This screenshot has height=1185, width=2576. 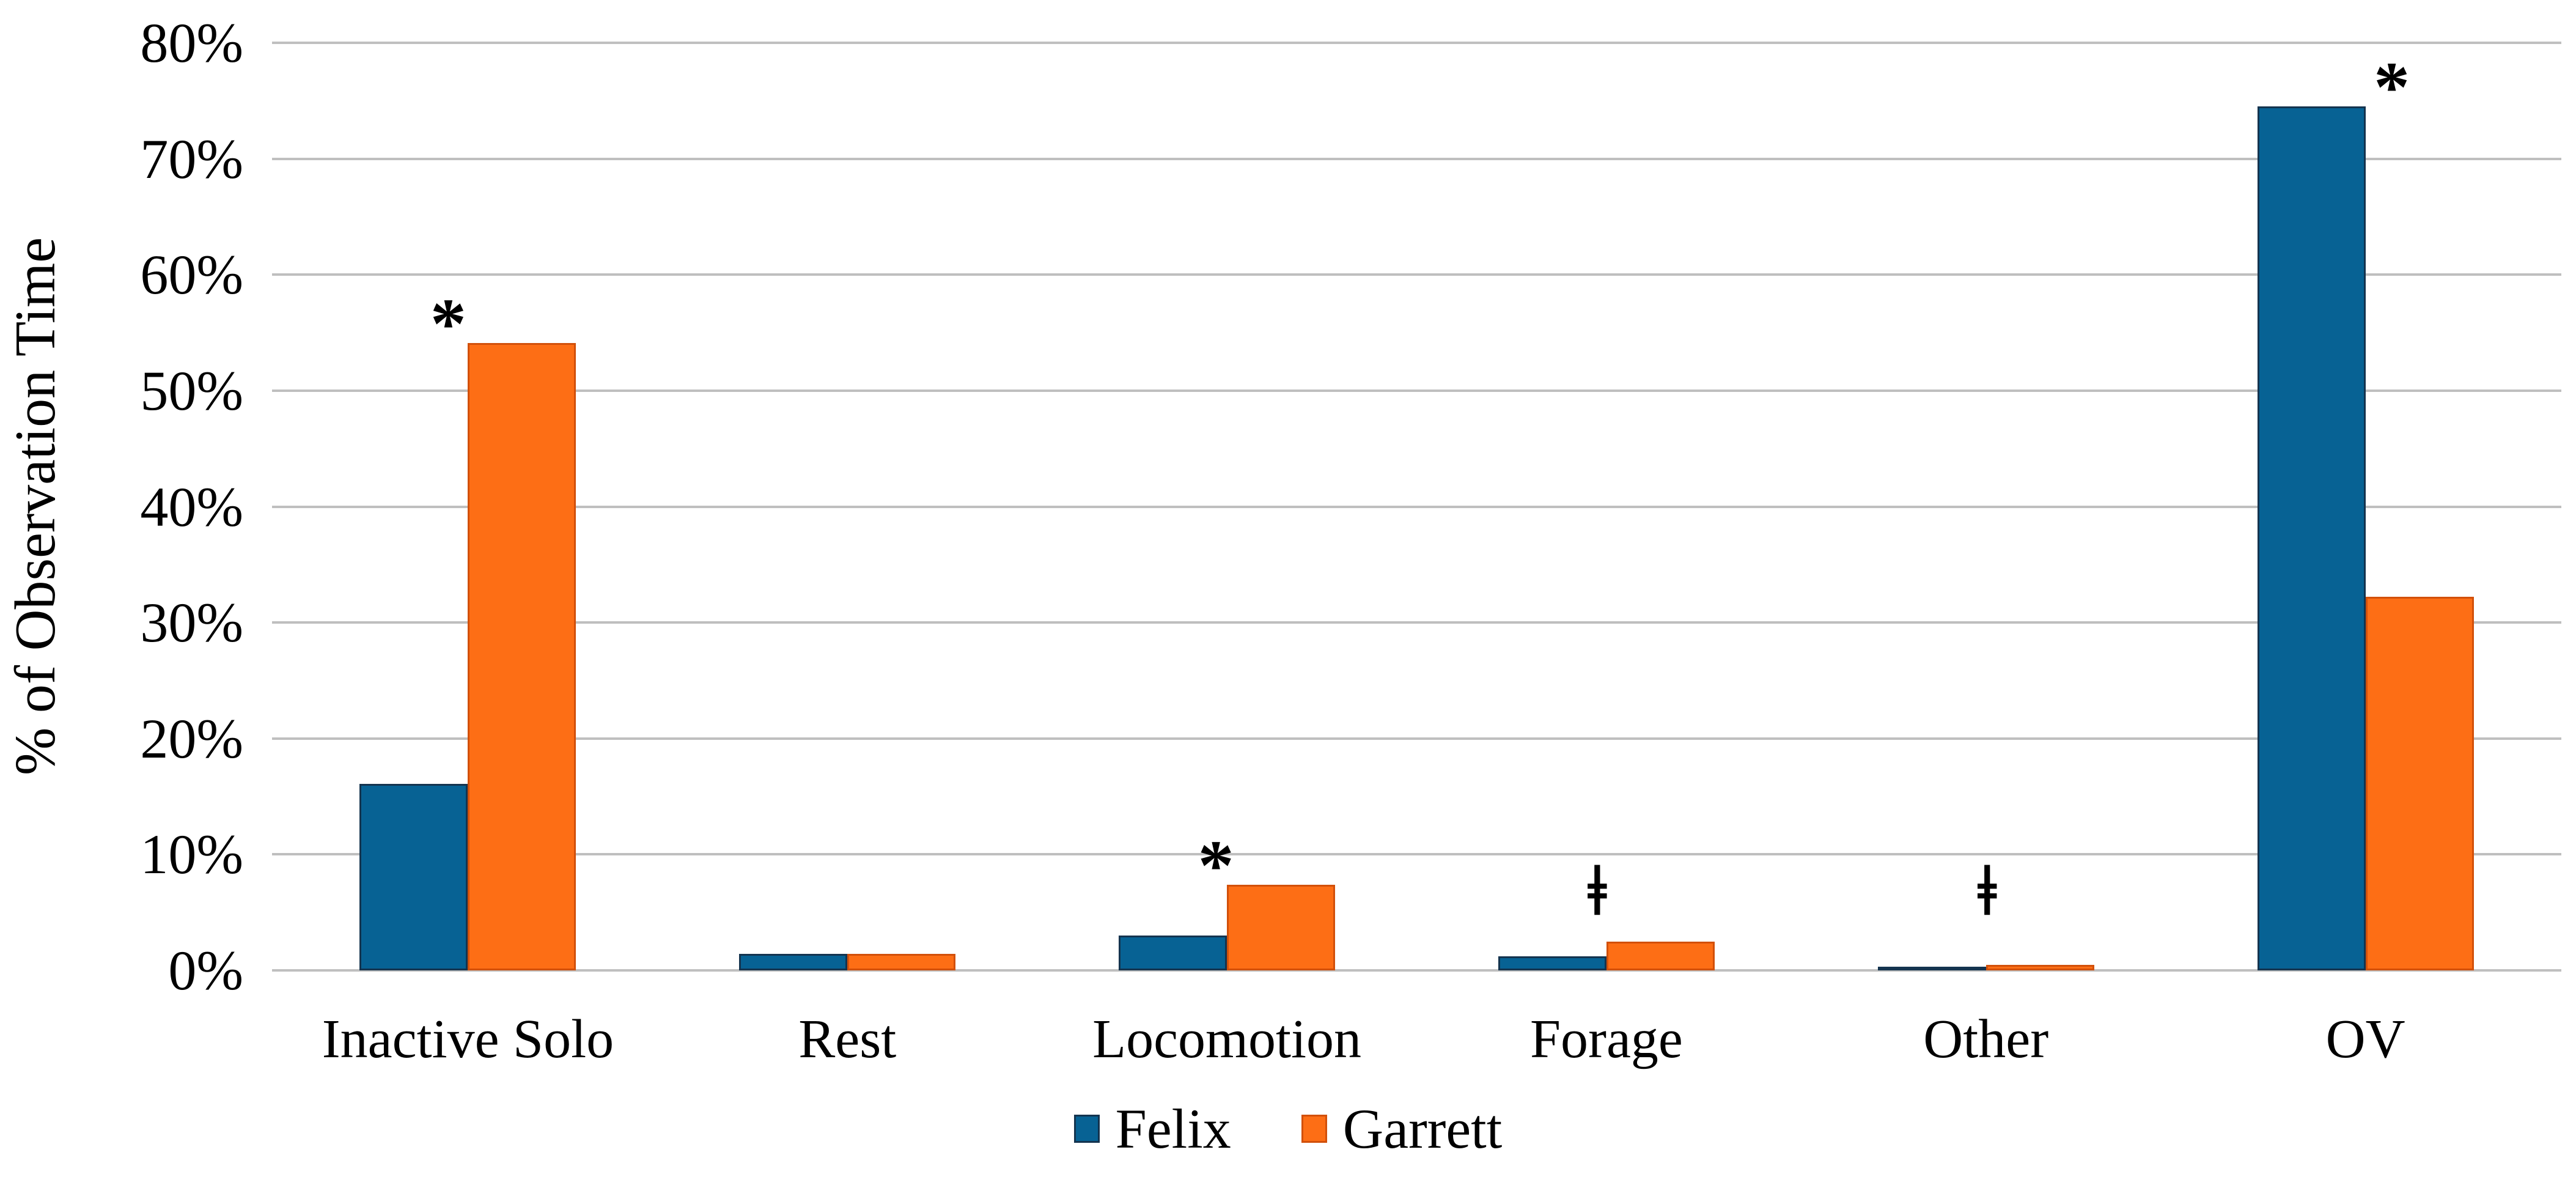 What do you see at coordinates (2392, 87) in the screenshot?
I see `annotation-ov: *` at bounding box center [2392, 87].